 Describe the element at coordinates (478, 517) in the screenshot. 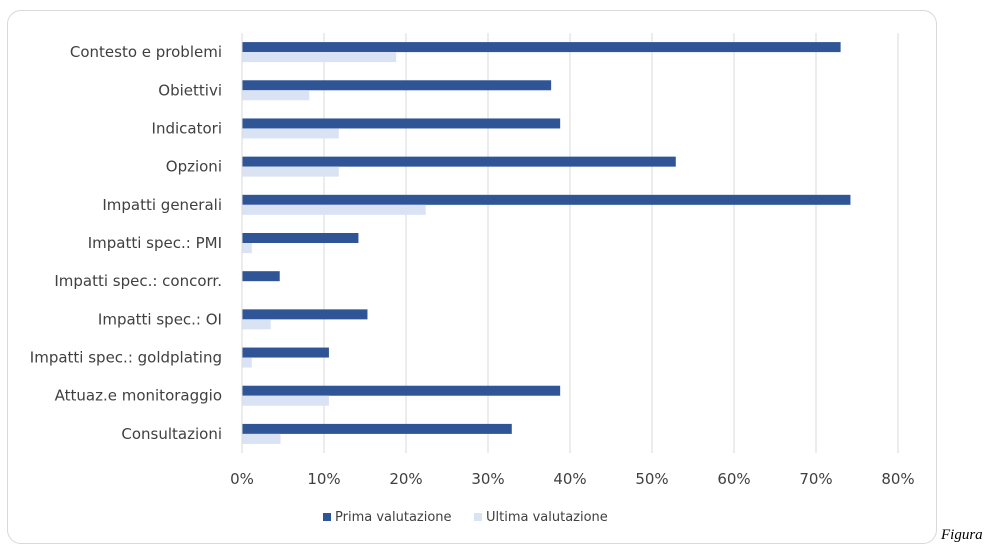

I see `legend-swatch-ultima` at that location.